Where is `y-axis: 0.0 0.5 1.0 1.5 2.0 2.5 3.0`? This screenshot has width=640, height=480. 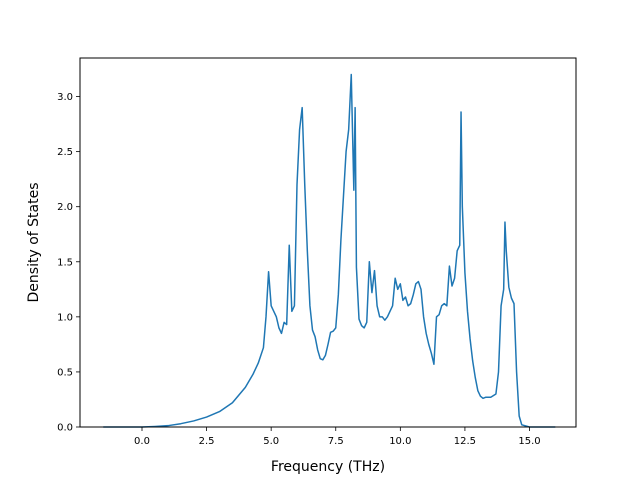
y-axis: 0.0 0.5 1.0 1.5 2.0 2.5 3.0 is located at coordinates (68, 263).